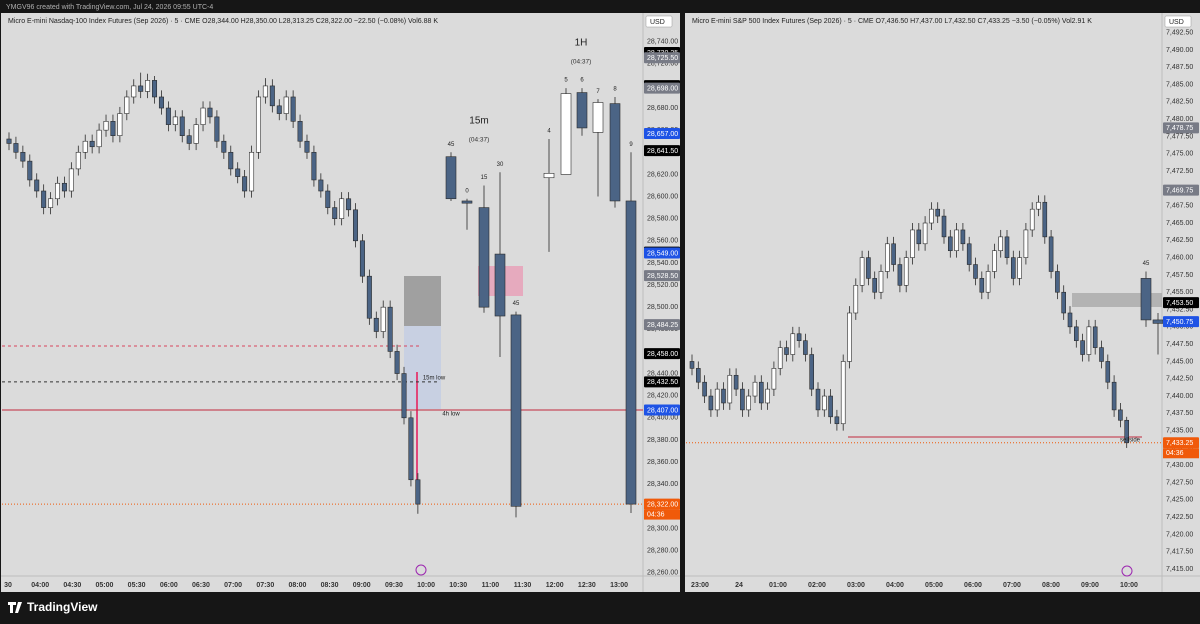 This screenshot has width=1200, height=624. Describe the element at coordinates (662, 325) in the screenshot. I see `price-tag-label: 28,484.25` at that location.